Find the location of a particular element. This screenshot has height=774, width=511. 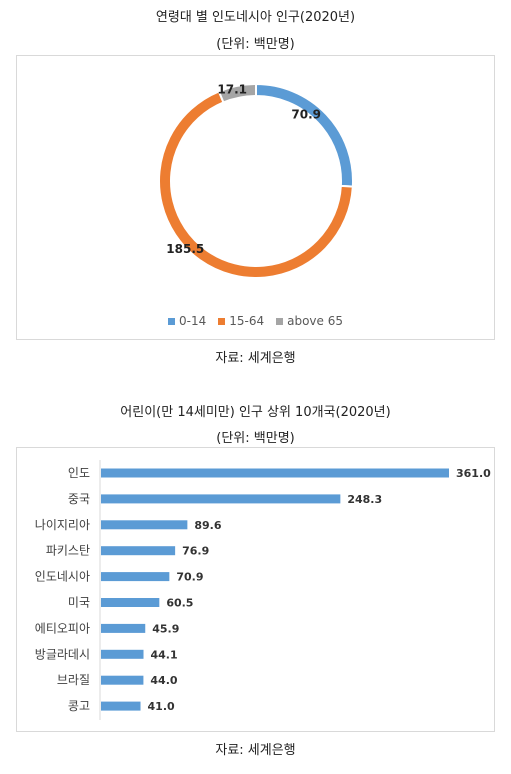

bar-value-label: 45.9 is located at coordinates (165, 628).